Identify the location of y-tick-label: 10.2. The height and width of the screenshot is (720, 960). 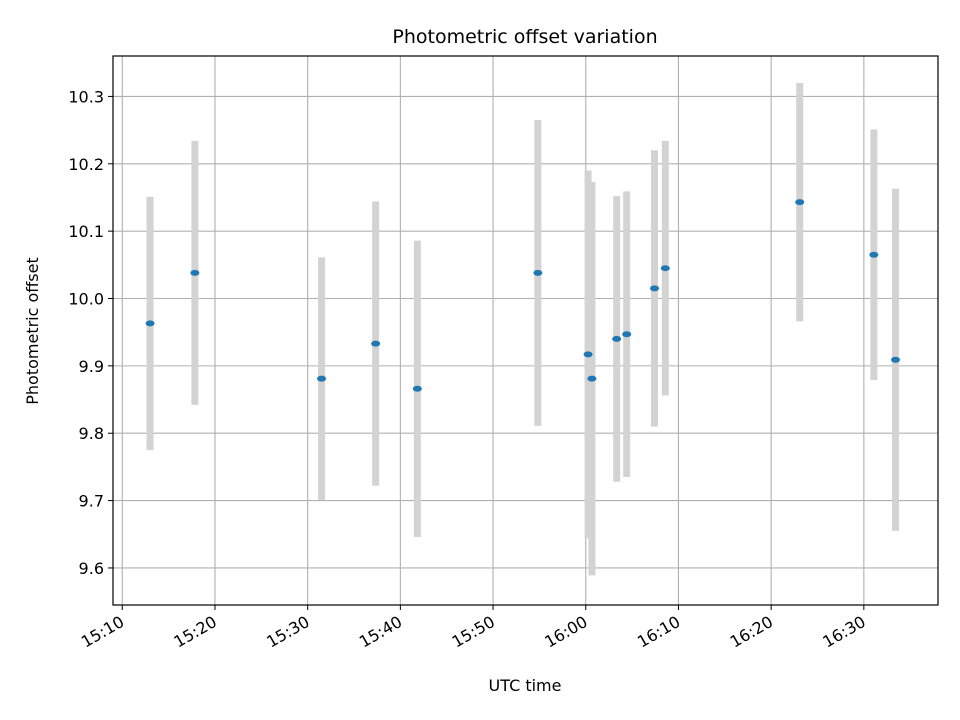
(86, 164).